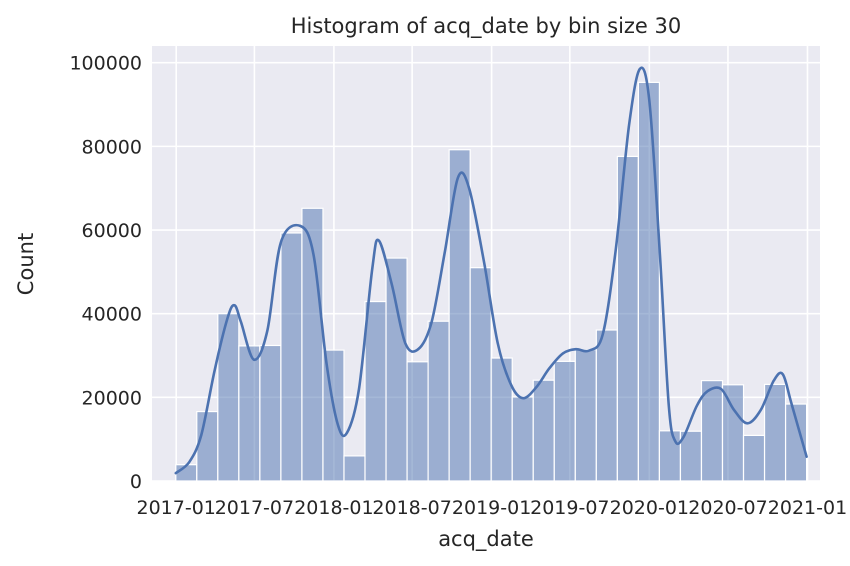 The image size is (850, 566). Describe the element at coordinates (411, 508) in the screenshot. I see `x-tick-label: 2018-07` at that location.